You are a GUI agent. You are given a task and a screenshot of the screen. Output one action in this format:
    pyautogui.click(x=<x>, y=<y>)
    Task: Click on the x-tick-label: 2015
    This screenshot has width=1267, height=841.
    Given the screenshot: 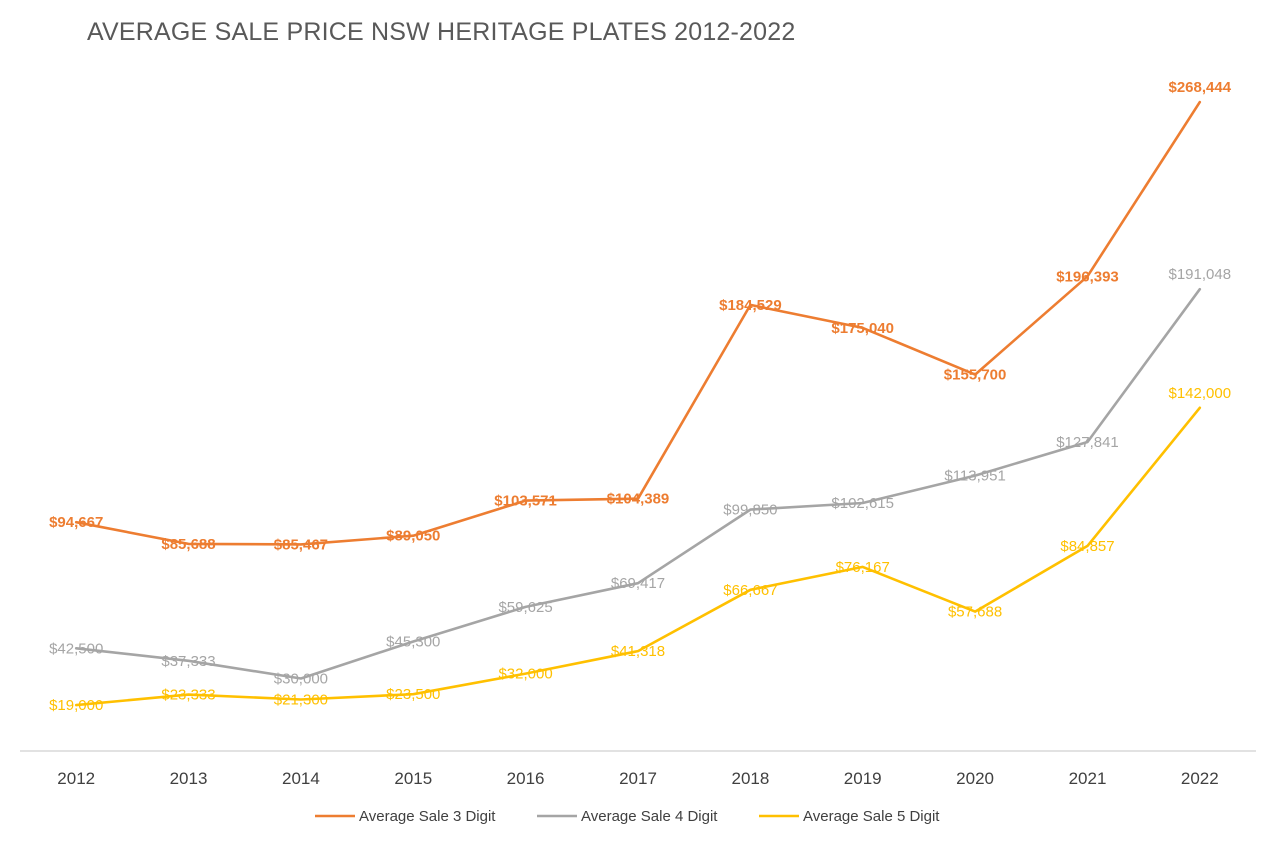 What is the action you would take?
    pyautogui.click(x=413, y=778)
    